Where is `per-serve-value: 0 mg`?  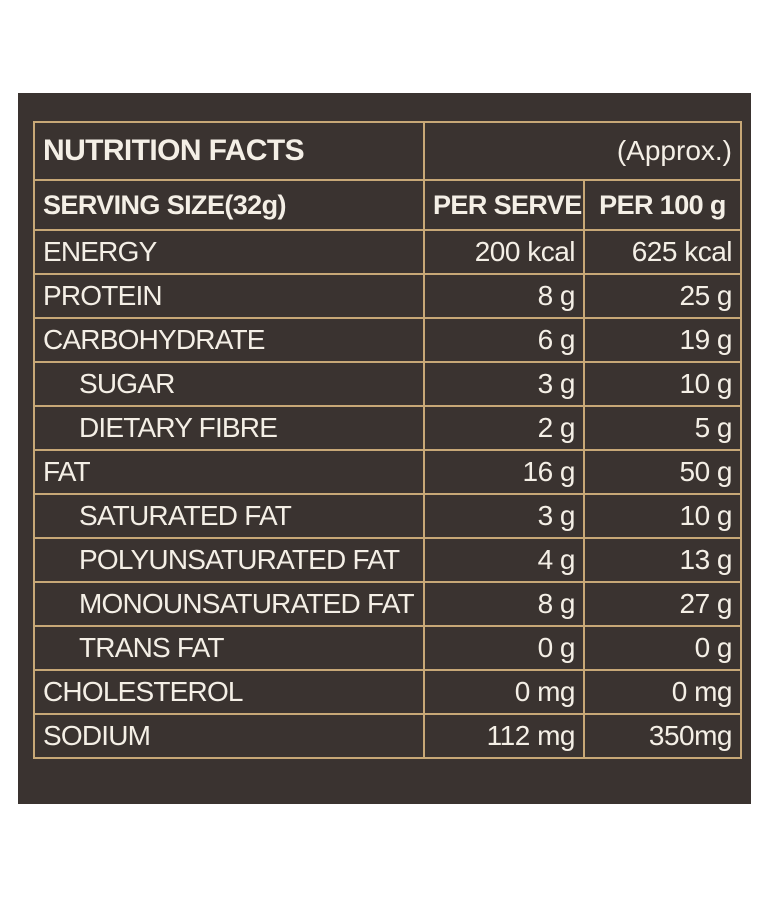
per-serve-value: 0 mg is located at coordinates (504, 692).